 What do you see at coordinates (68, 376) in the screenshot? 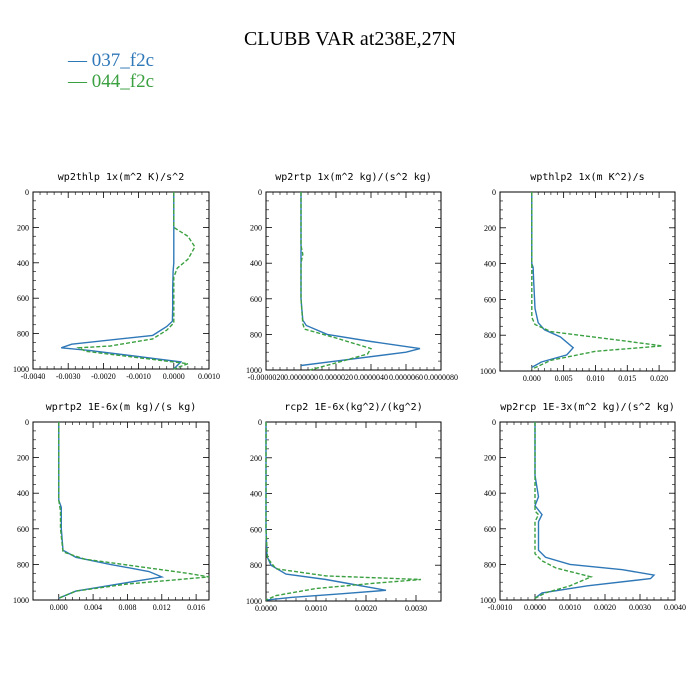
I see `x-tick-label: -0.0030` at bounding box center [68, 376].